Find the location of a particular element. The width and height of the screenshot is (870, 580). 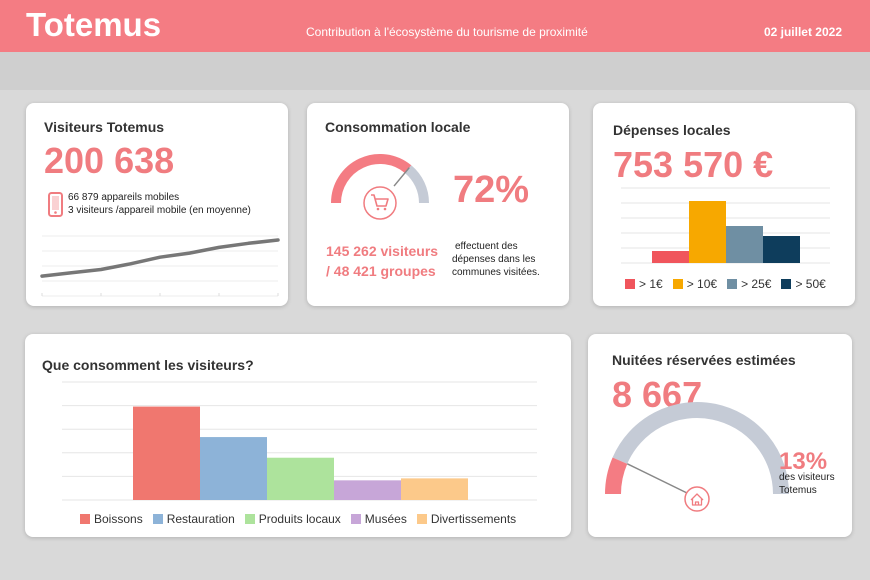

shopping-cart-icon is located at coordinates (380, 203).